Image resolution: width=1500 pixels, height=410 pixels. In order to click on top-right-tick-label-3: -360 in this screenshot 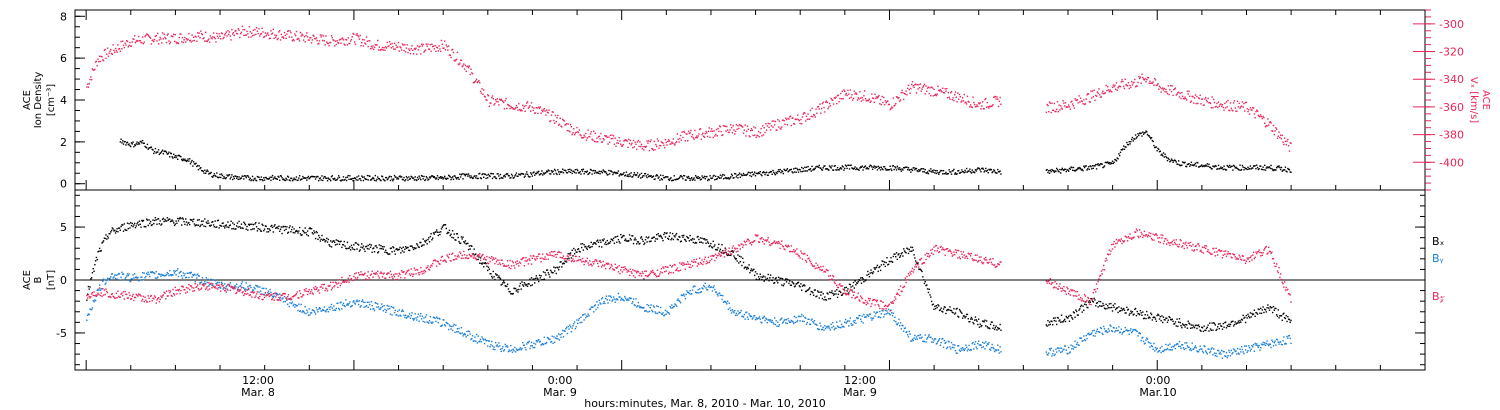, I will do `click(1451, 107)`.